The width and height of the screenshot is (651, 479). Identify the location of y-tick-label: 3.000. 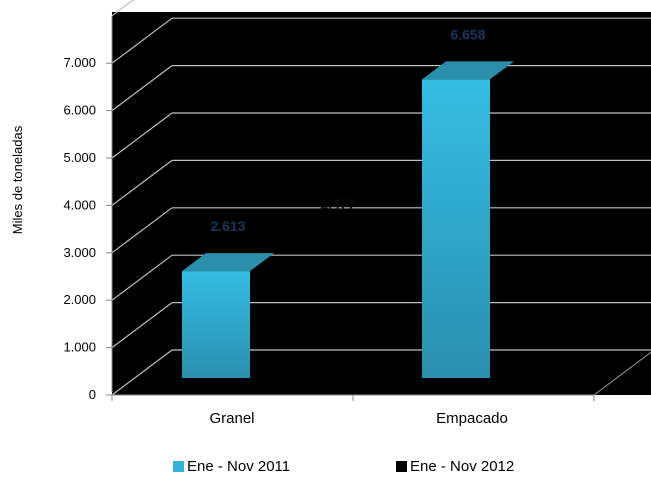
(79, 252).